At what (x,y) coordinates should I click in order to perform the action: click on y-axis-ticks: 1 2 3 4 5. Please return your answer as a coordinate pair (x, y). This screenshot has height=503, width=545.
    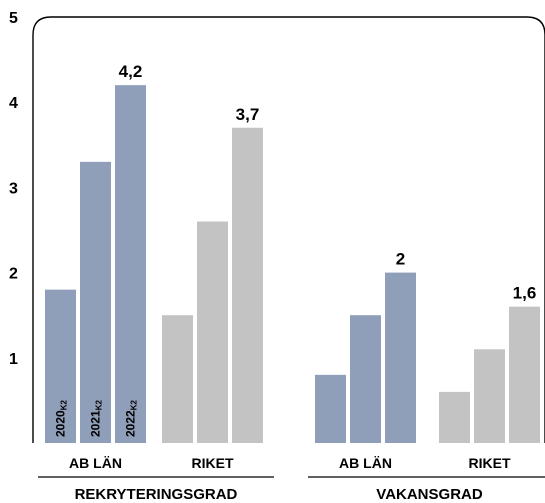
    Looking at the image, I should click on (13, 189).